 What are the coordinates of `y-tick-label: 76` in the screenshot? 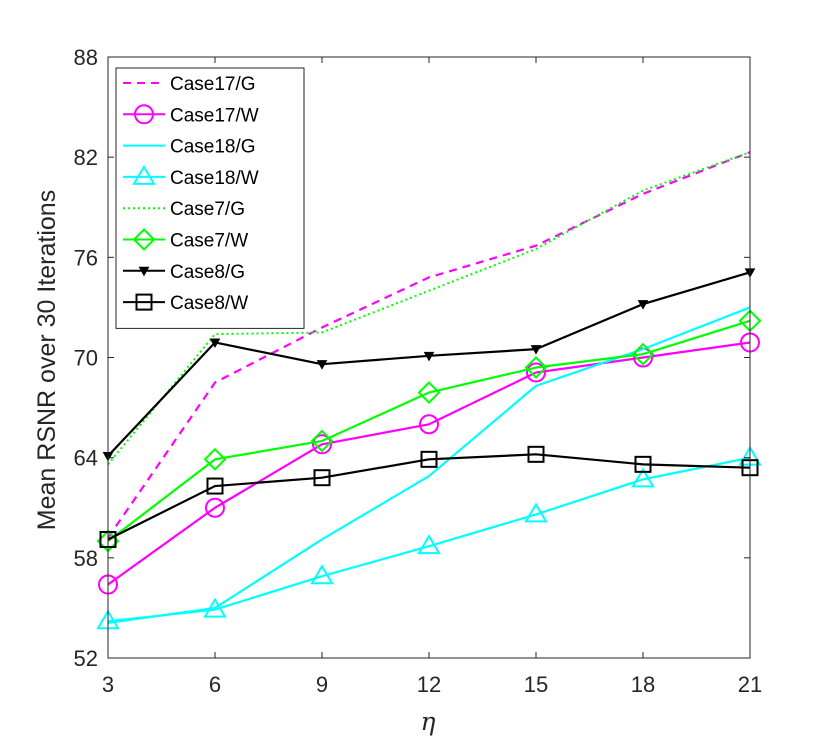 It's located at (86, 257).